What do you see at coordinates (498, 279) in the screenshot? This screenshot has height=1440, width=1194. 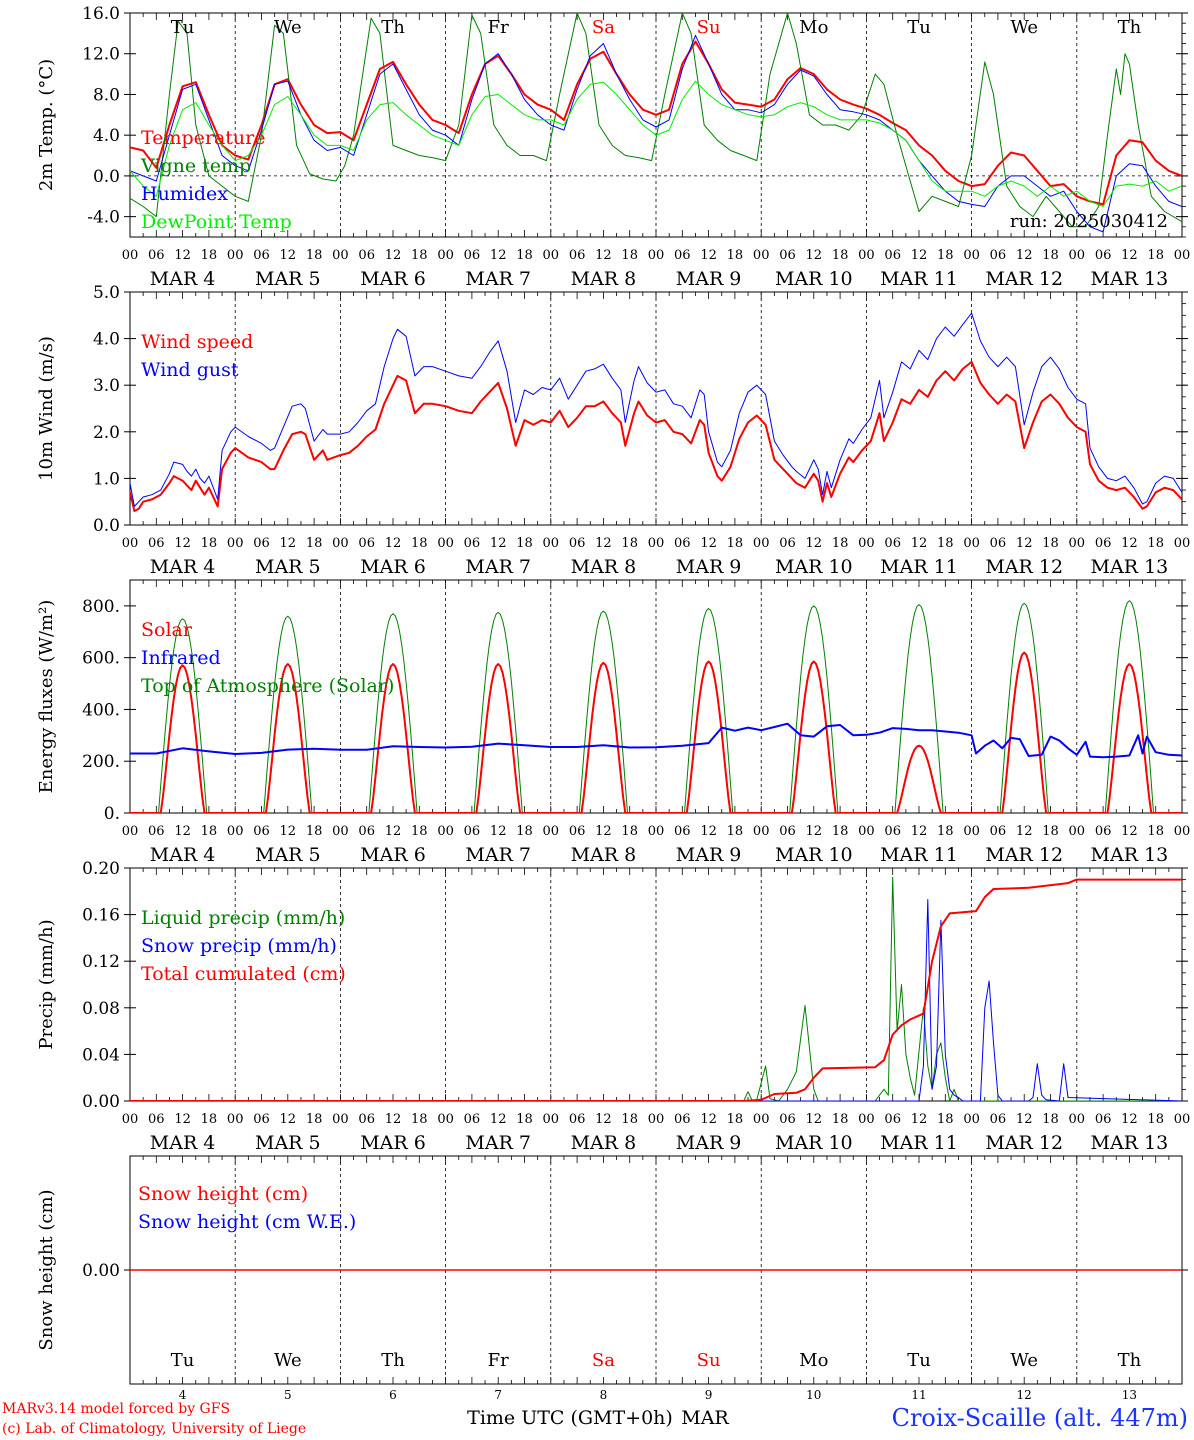 I see `date-label: MAR 7` at bounding box center [498, 279].